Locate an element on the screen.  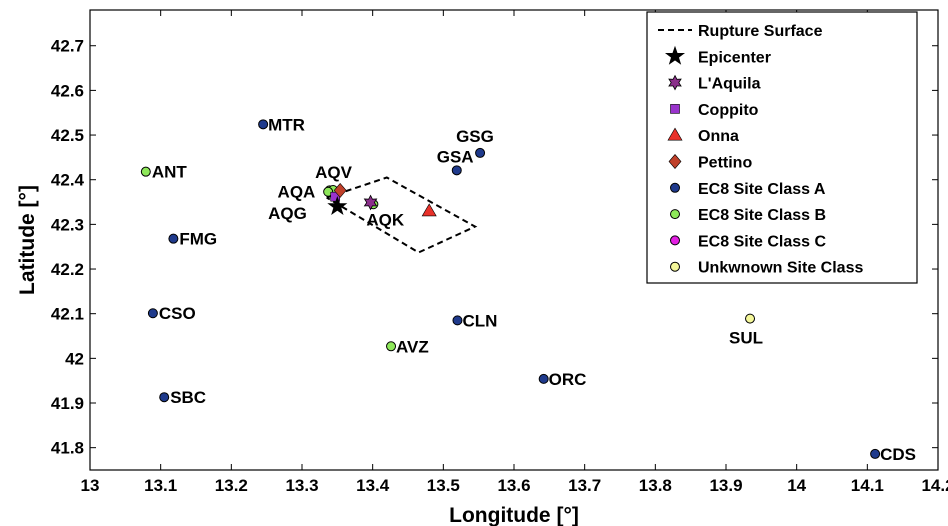
rupture-surface is located at coordinates (402, 215).